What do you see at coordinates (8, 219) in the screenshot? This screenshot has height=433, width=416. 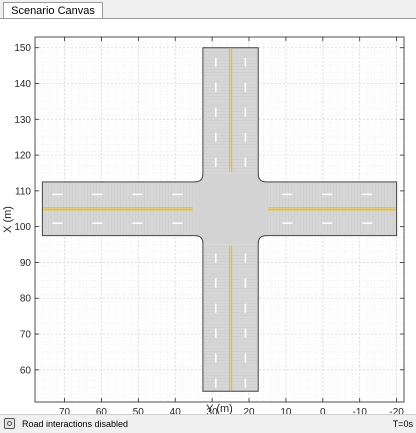 I see `y-axis-label: X (m)` at bounding box center [8, 219].